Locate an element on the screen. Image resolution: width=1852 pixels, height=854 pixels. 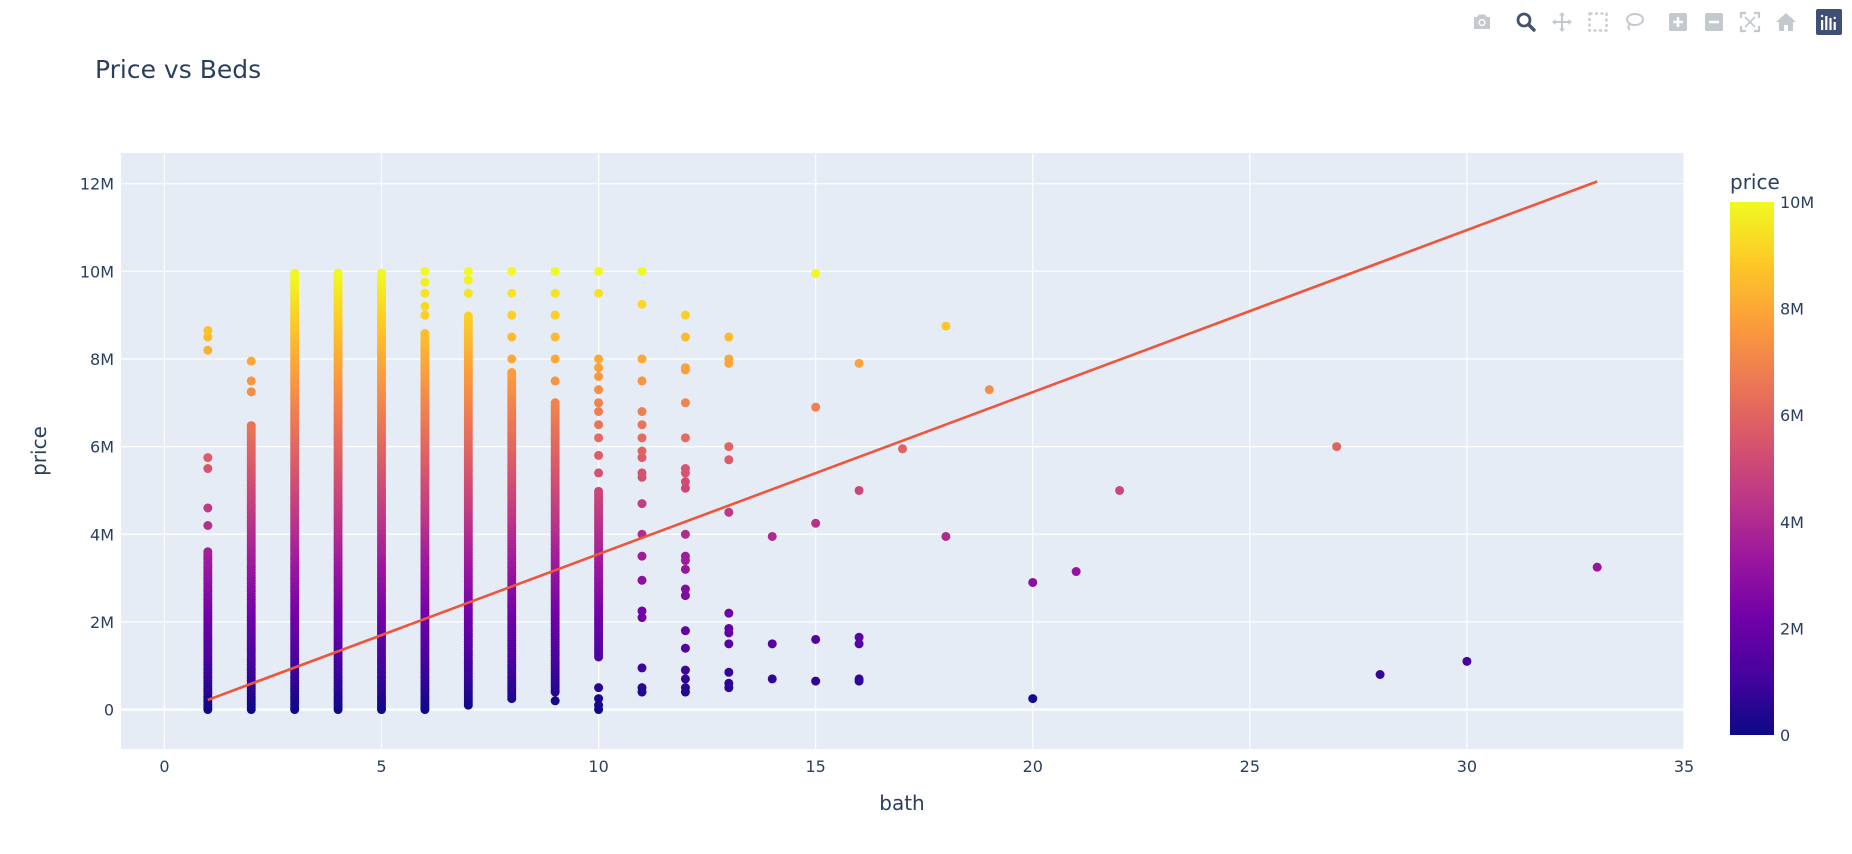
zoom-out-icon is located at coordinates (1714, 22).